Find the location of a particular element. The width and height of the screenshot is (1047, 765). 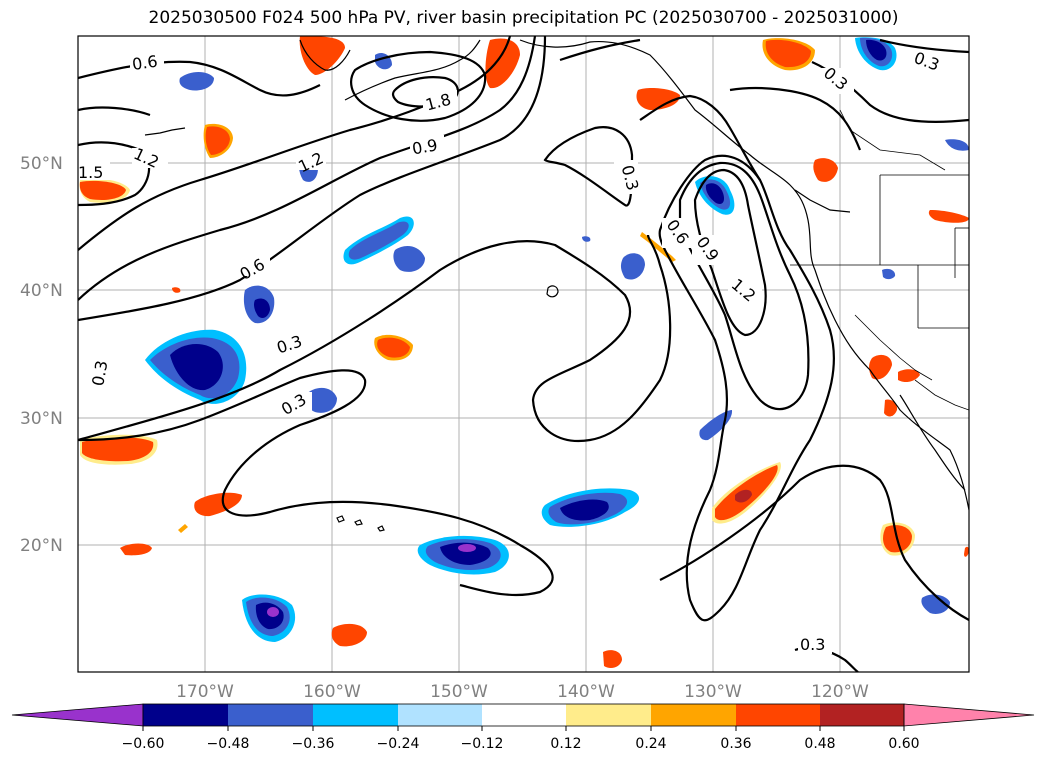

colorbar-tick-label: 0.24 is located at coordinates (650, 744).